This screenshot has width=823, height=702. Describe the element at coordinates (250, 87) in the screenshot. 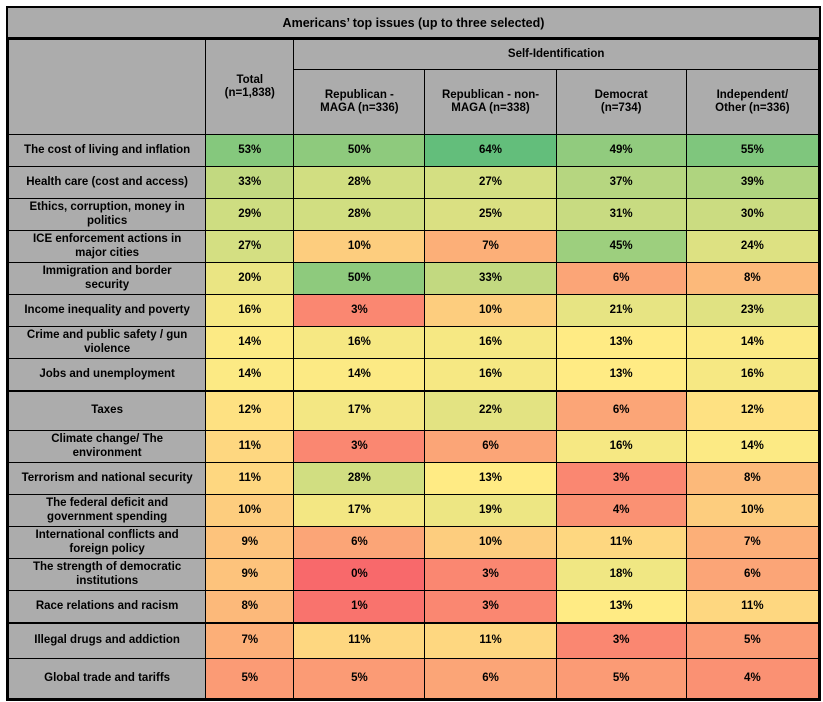

I see `column-header-total: Total (n=1,838)` at that location.